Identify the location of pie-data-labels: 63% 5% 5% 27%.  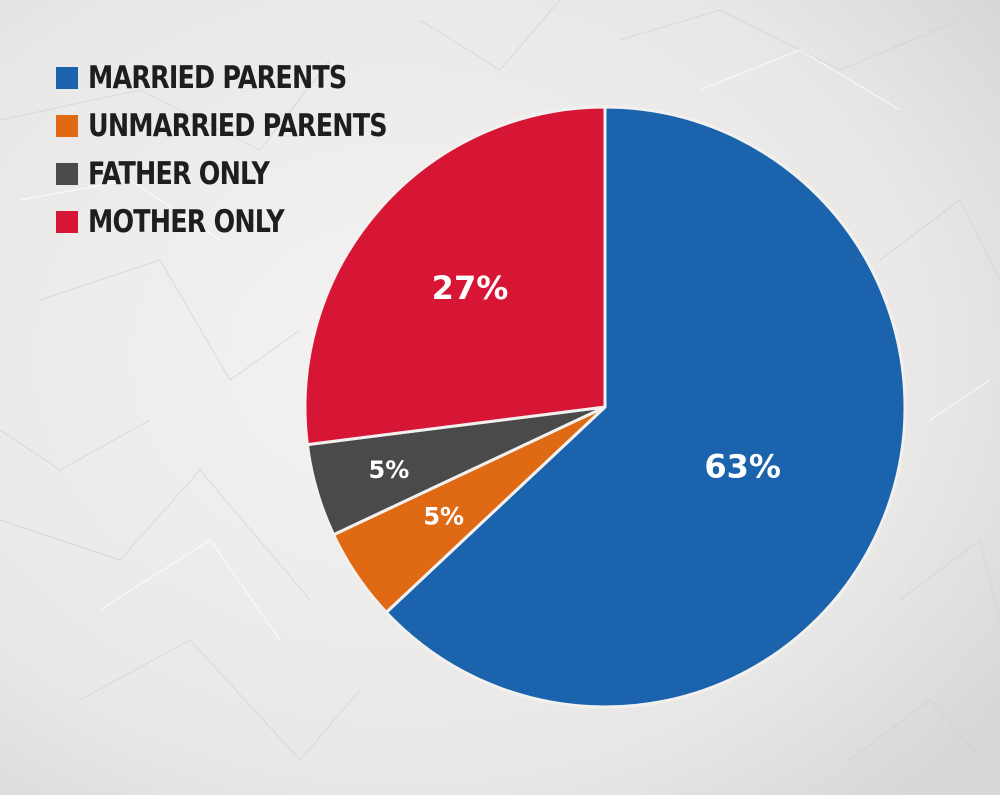
(575, 400).